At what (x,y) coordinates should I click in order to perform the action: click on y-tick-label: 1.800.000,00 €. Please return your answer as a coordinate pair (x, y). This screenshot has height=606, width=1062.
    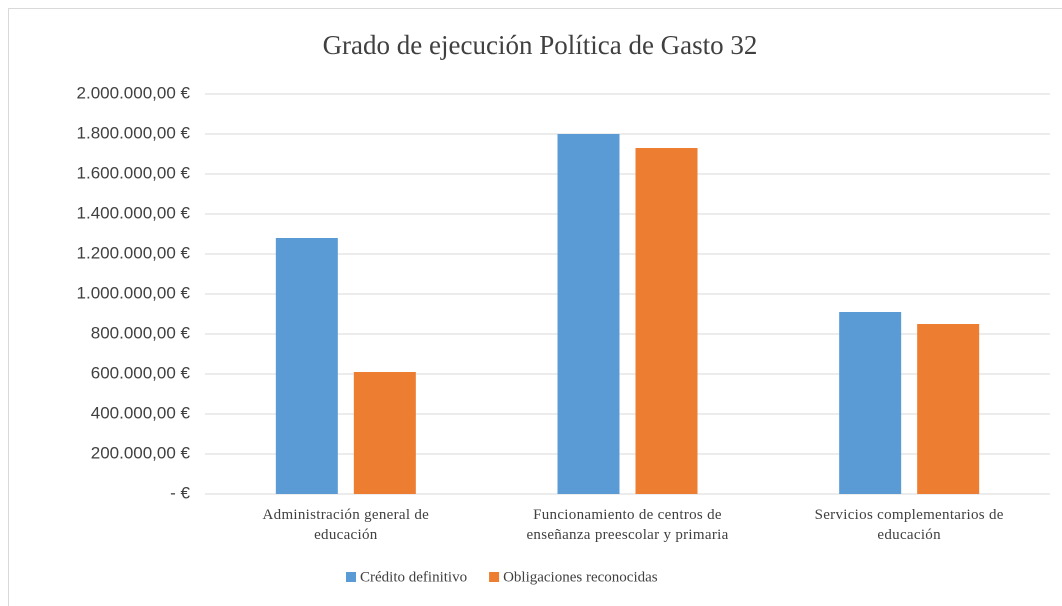
    Looking at the image, I should click on (134, 132).